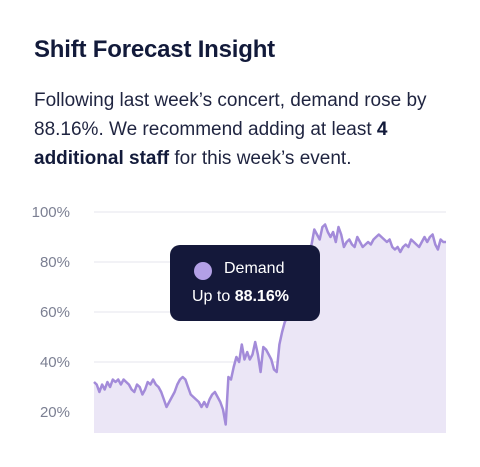 This screenshot has width=480, height=467. What do you see at coordinates (245, 283) in the screenshot?
I see `chart-tooltip: Demand Up to 88.16%` at bounding box center [245, 283].